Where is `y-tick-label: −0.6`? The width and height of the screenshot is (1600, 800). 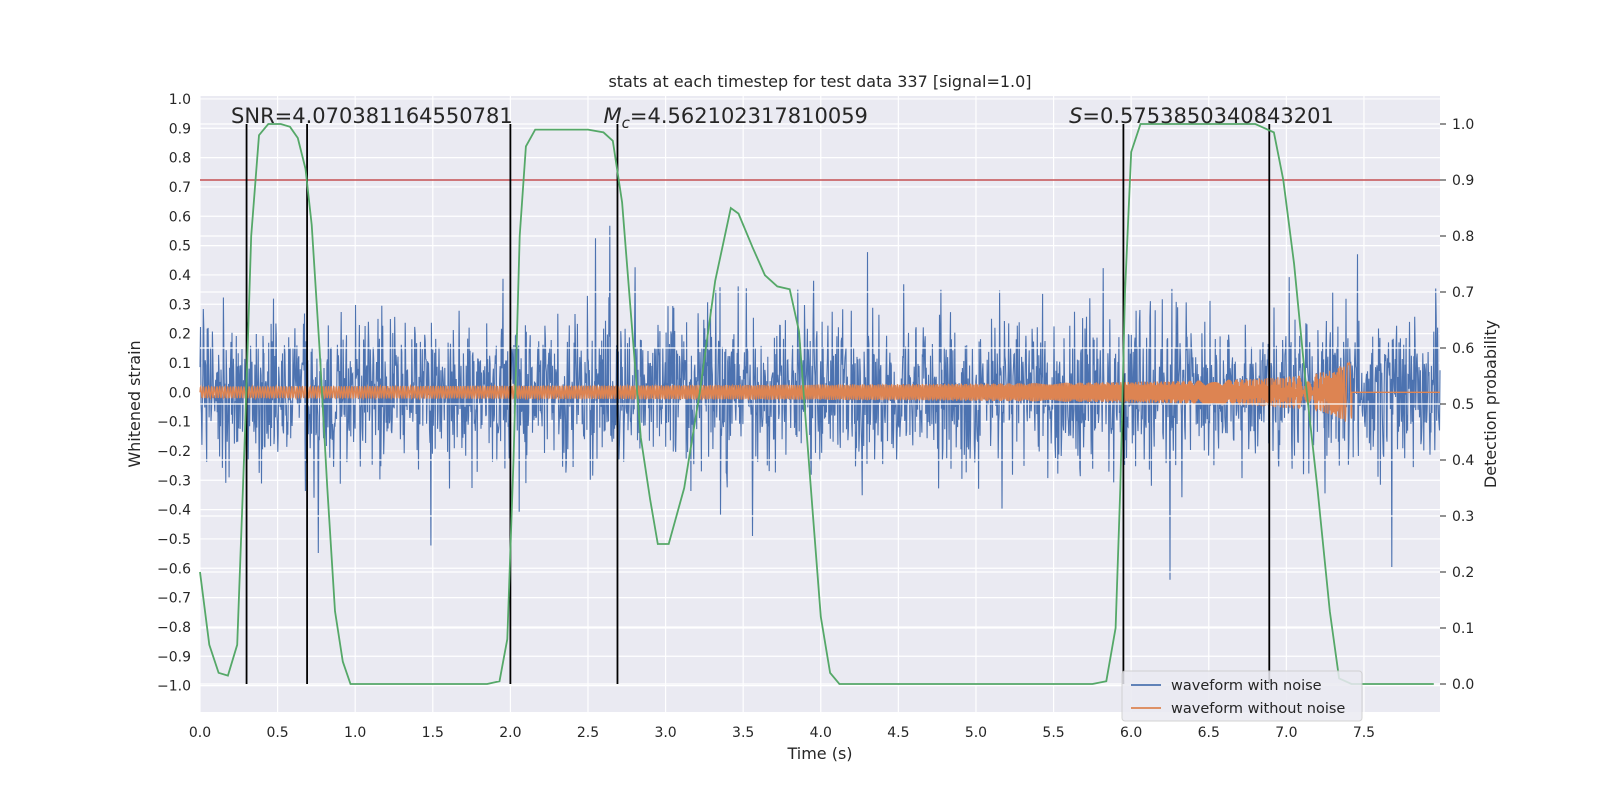
y-tick-label: −0.6 is located at coordinates (174, 569).